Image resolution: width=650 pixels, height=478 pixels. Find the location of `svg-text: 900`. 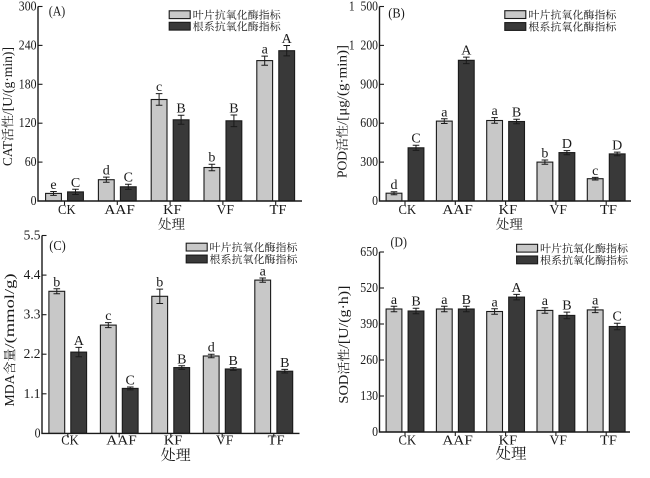

svg-text: 900 is located at coordinates (369, 83).